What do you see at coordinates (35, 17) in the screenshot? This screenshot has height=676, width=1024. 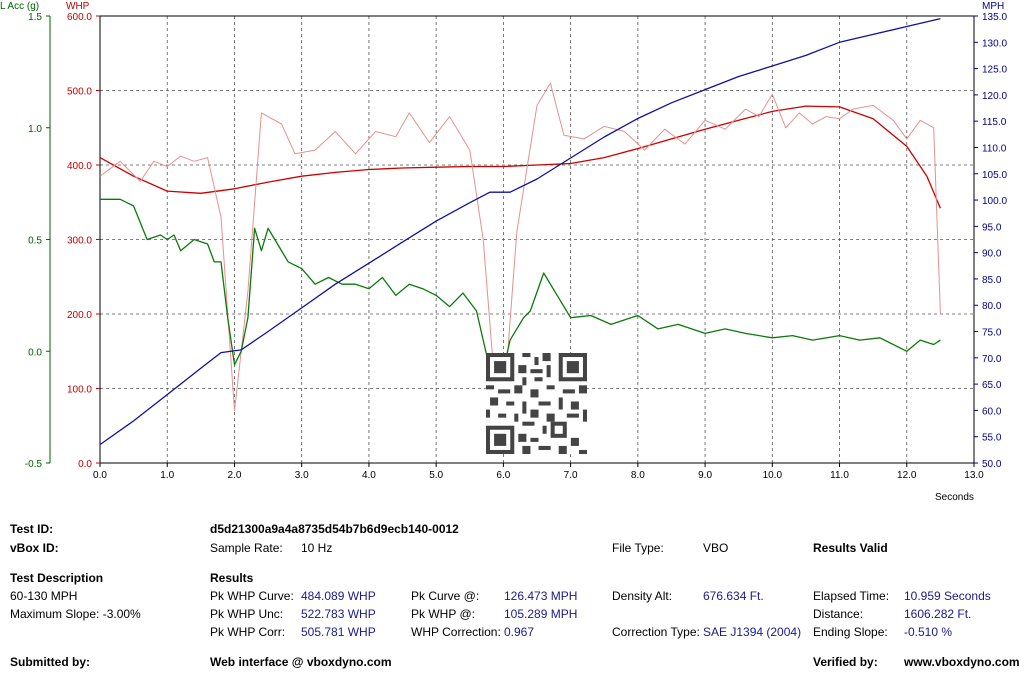 I see `lacc-tick-label: 1.5` at bounding box center [35, 17].